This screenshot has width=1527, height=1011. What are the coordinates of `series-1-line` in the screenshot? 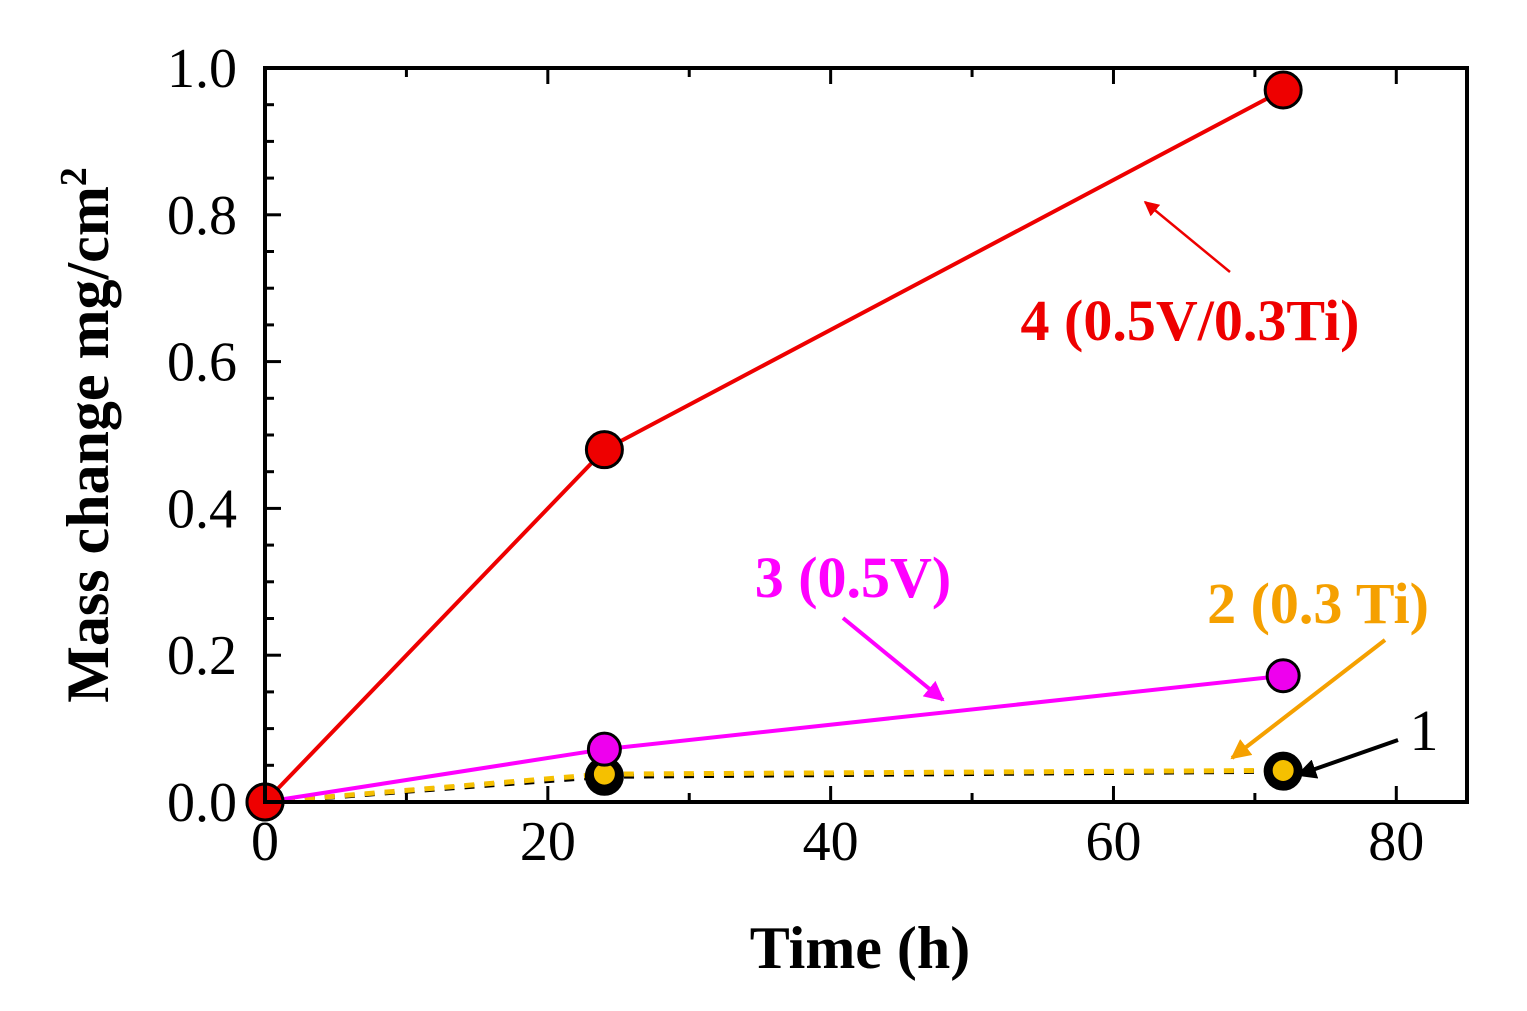 It's located at (774, 786).